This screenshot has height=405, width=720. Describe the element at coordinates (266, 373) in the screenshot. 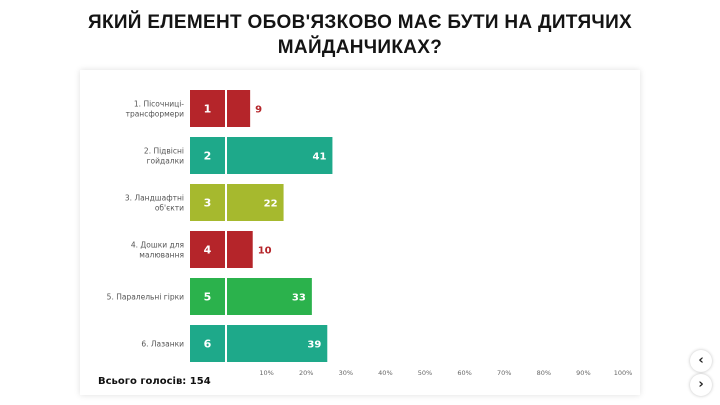

I see `x-tick-label: 10%` at that location.